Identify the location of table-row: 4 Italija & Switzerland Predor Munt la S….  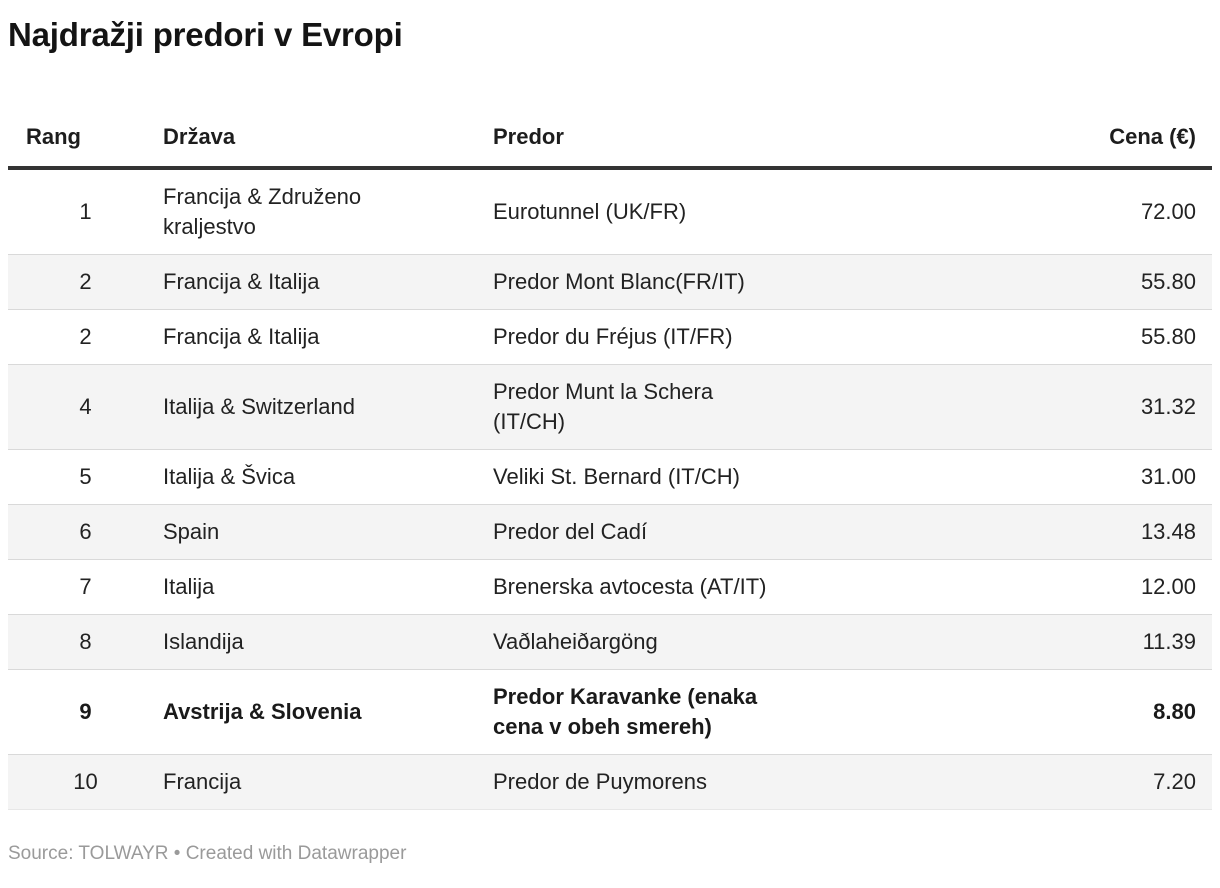
(610, 407).